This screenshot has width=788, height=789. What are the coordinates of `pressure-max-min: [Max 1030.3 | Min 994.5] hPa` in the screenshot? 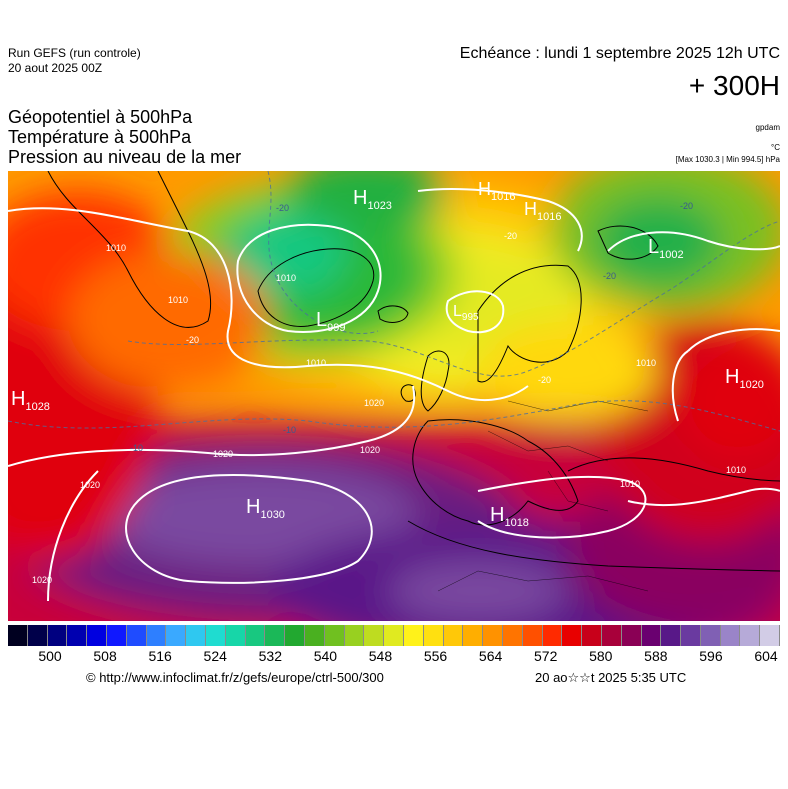 It's located at (727, 159).